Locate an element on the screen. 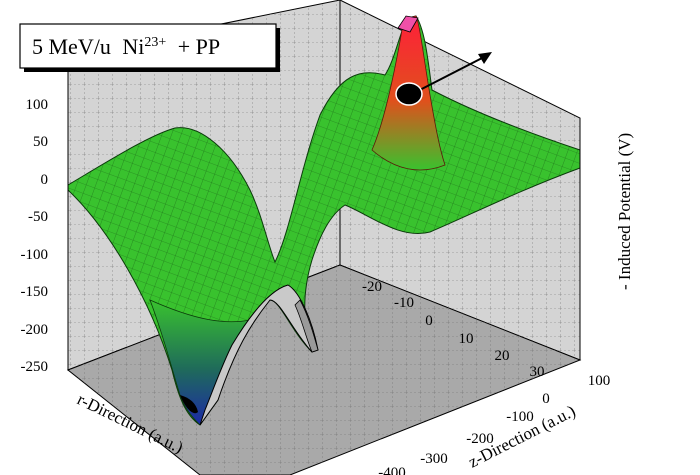  zdir-axis-ticks: 100 0 -100 -200 -300 -400 is located at coordinates (494, 424).